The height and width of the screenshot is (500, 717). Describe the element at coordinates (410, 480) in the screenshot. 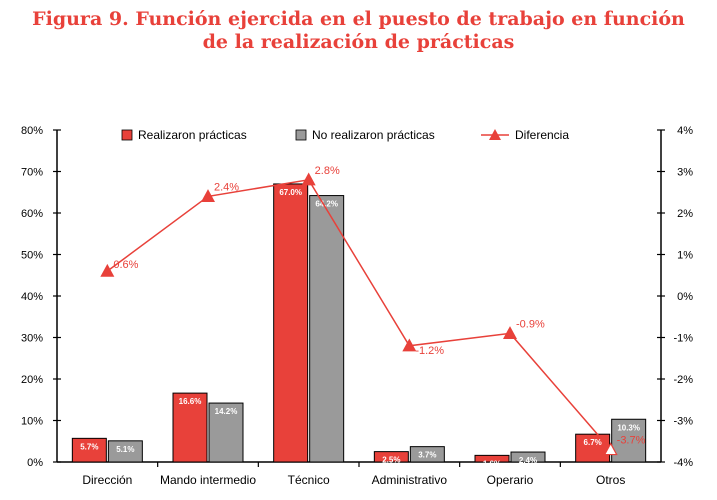

I see `category-label: Administrativo` at that location.